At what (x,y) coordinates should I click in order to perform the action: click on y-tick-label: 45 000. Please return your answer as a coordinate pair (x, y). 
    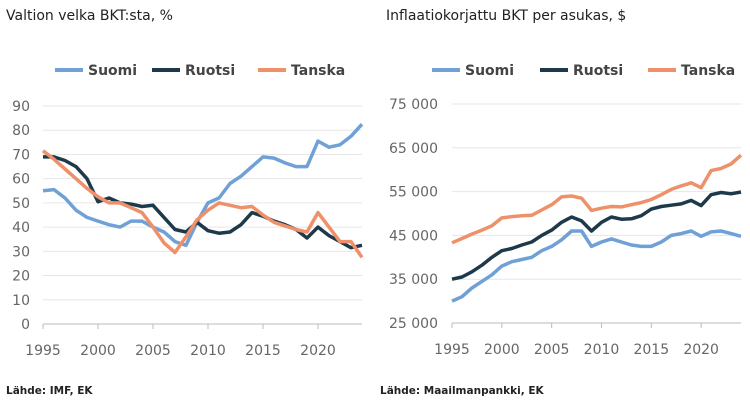
    Looking at the image, I should click on (413, 236).